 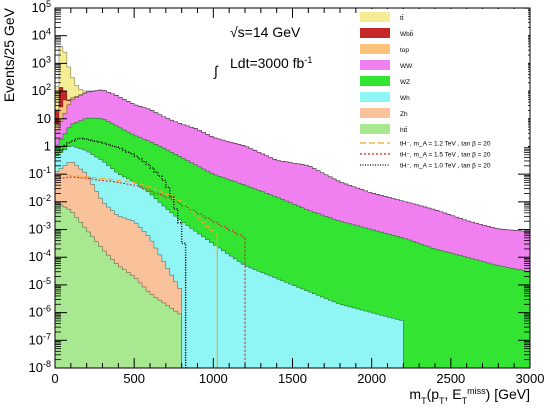 What do you see at coordinates (41, 90) in the screenshot?
I see `y-tick-label: 10²` at bounding box center [41, 90].